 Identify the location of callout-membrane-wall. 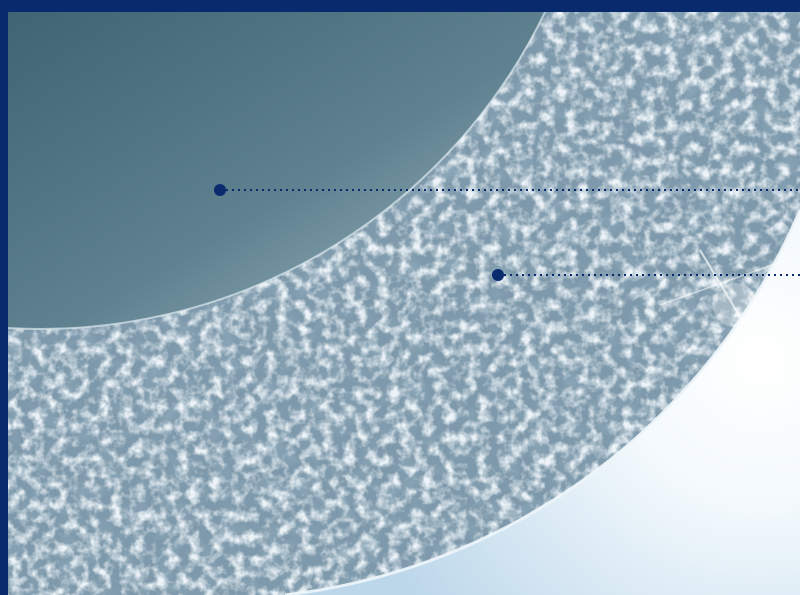
(646, 275).